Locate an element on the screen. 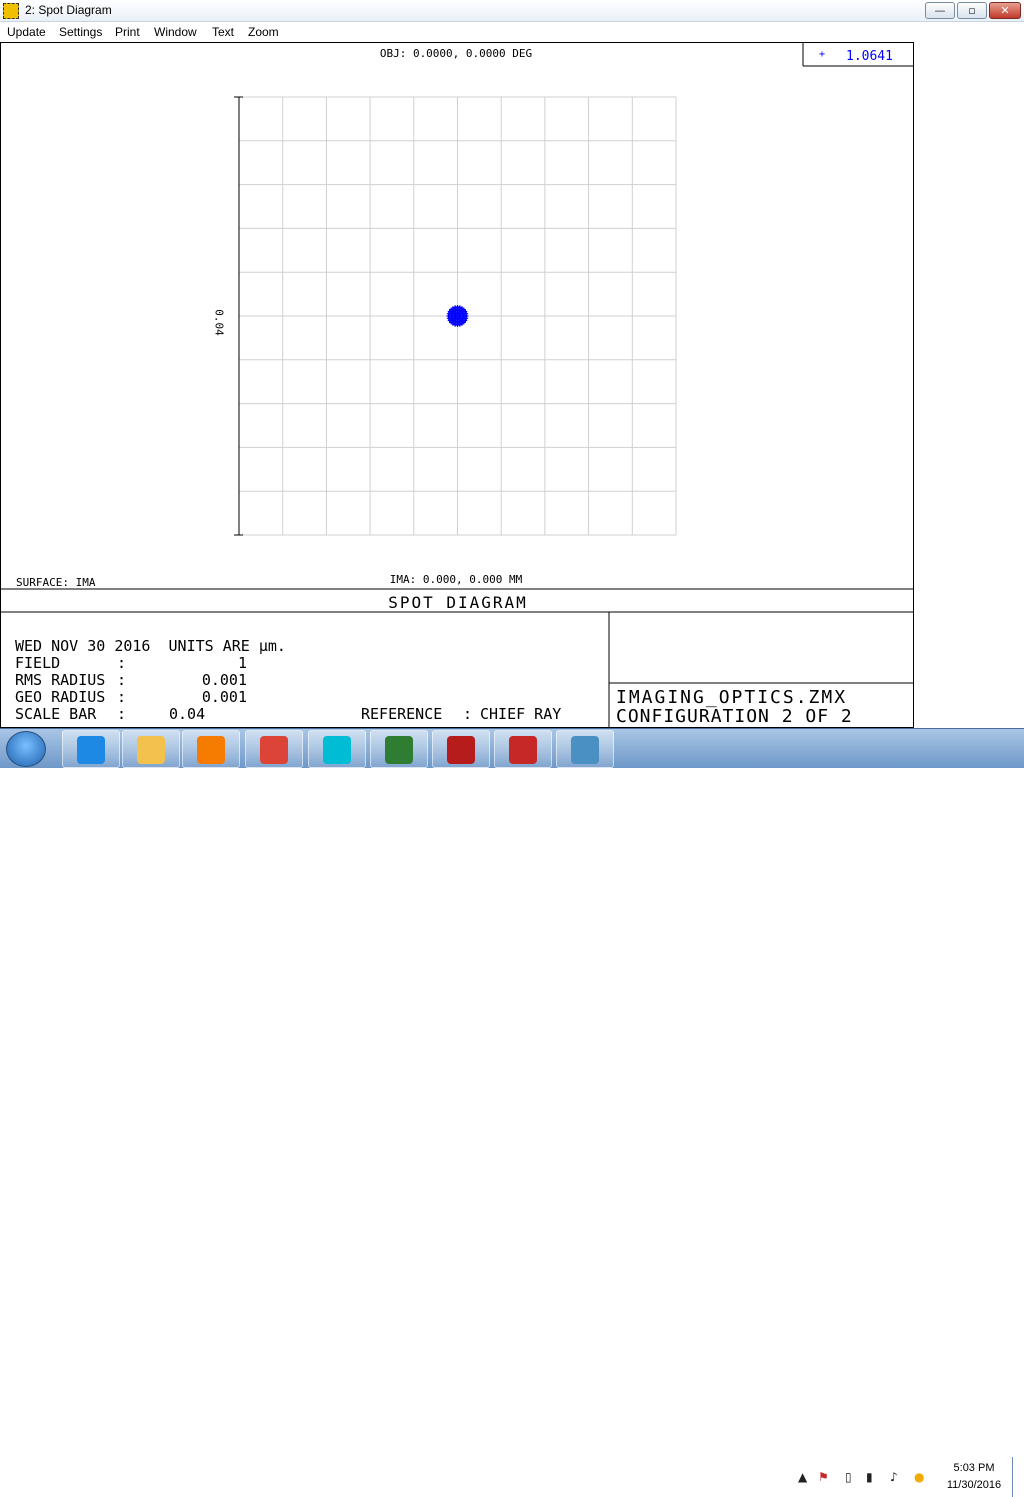  field-value: 1 is located at coordinates (242, 663).